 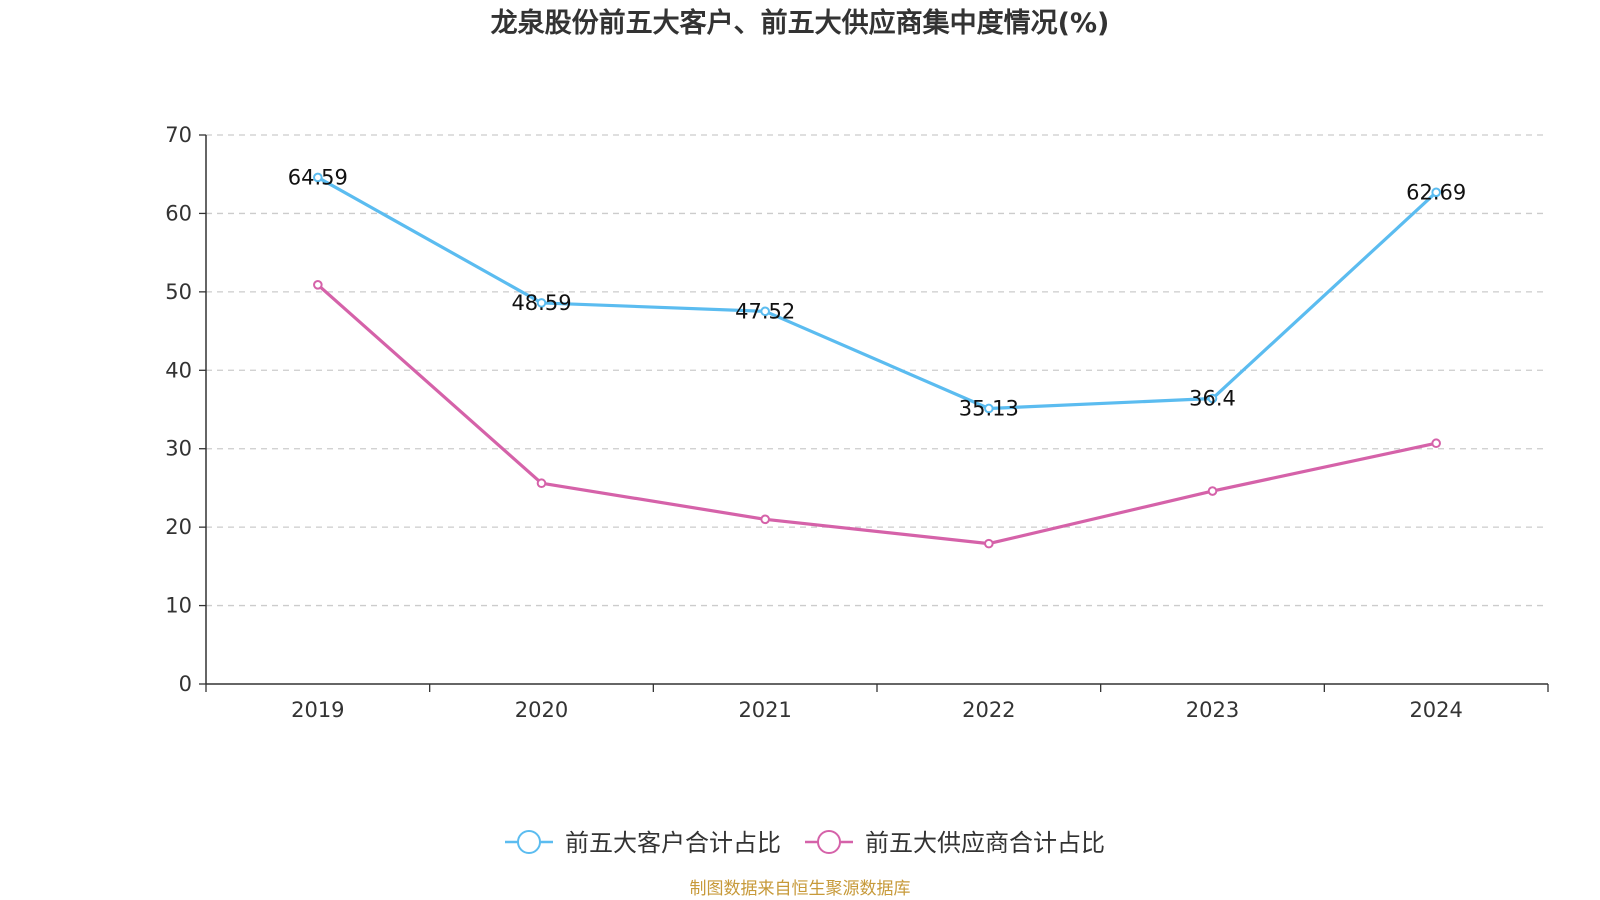 What do you see at coordinates (800, 889) in the screenshot?
I see `source-note: 制图数据来自恒生聚源数据库` at bounding box center [800, 889].